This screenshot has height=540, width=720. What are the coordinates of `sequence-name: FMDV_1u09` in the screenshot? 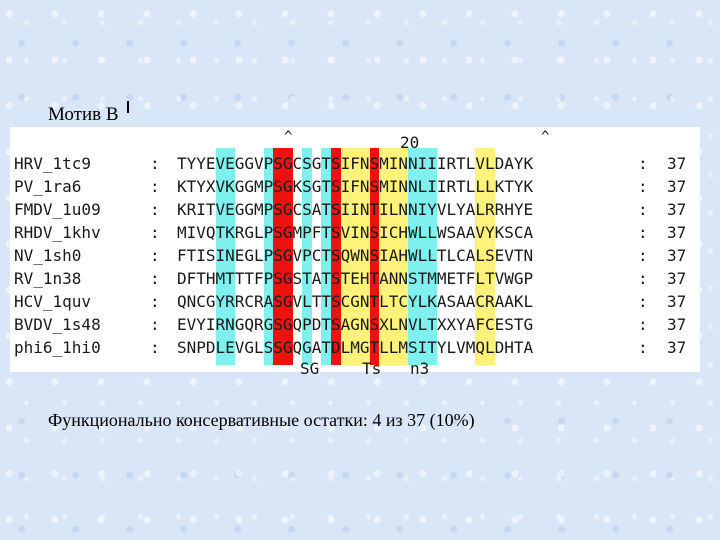 It's located at (57, 209).